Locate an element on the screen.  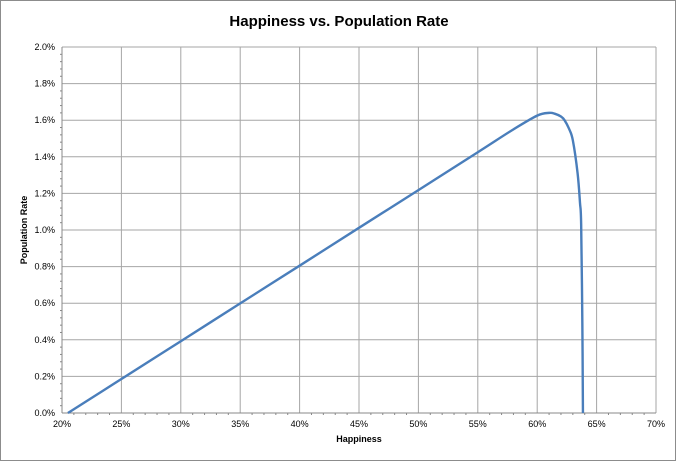
chart-title: Happiness vs. Population Rate is located at coordinates (338, 21).